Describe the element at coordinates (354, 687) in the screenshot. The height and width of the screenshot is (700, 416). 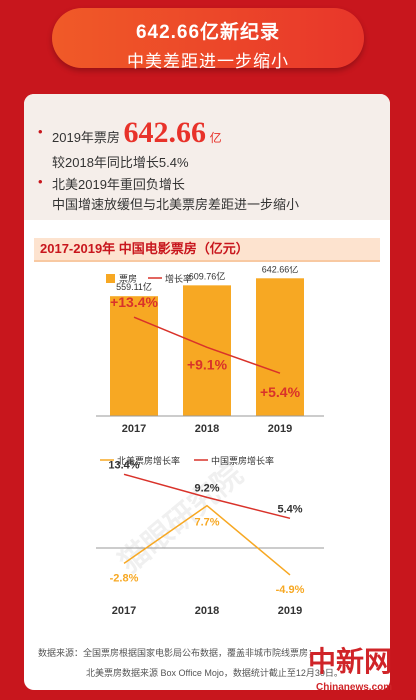
I see `chinanews-logo-sub: Chinanews.com` at that location.